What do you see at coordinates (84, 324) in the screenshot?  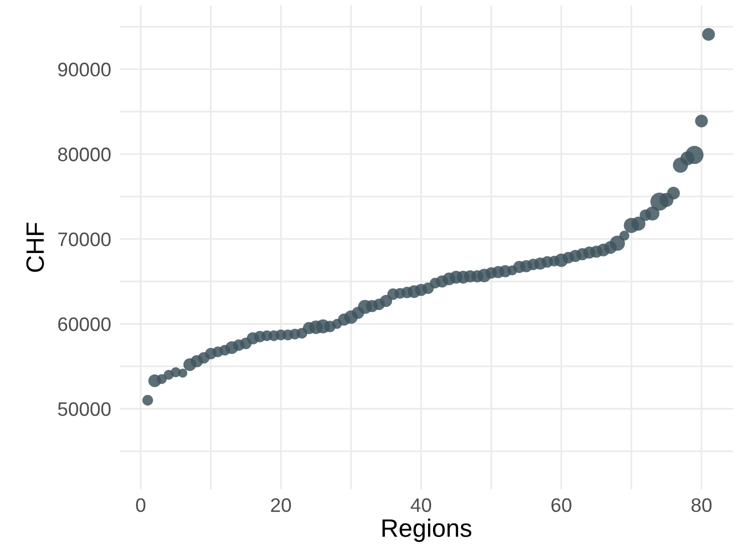 I see `y-tick-label: 60000` at bounding box center [84, 324].